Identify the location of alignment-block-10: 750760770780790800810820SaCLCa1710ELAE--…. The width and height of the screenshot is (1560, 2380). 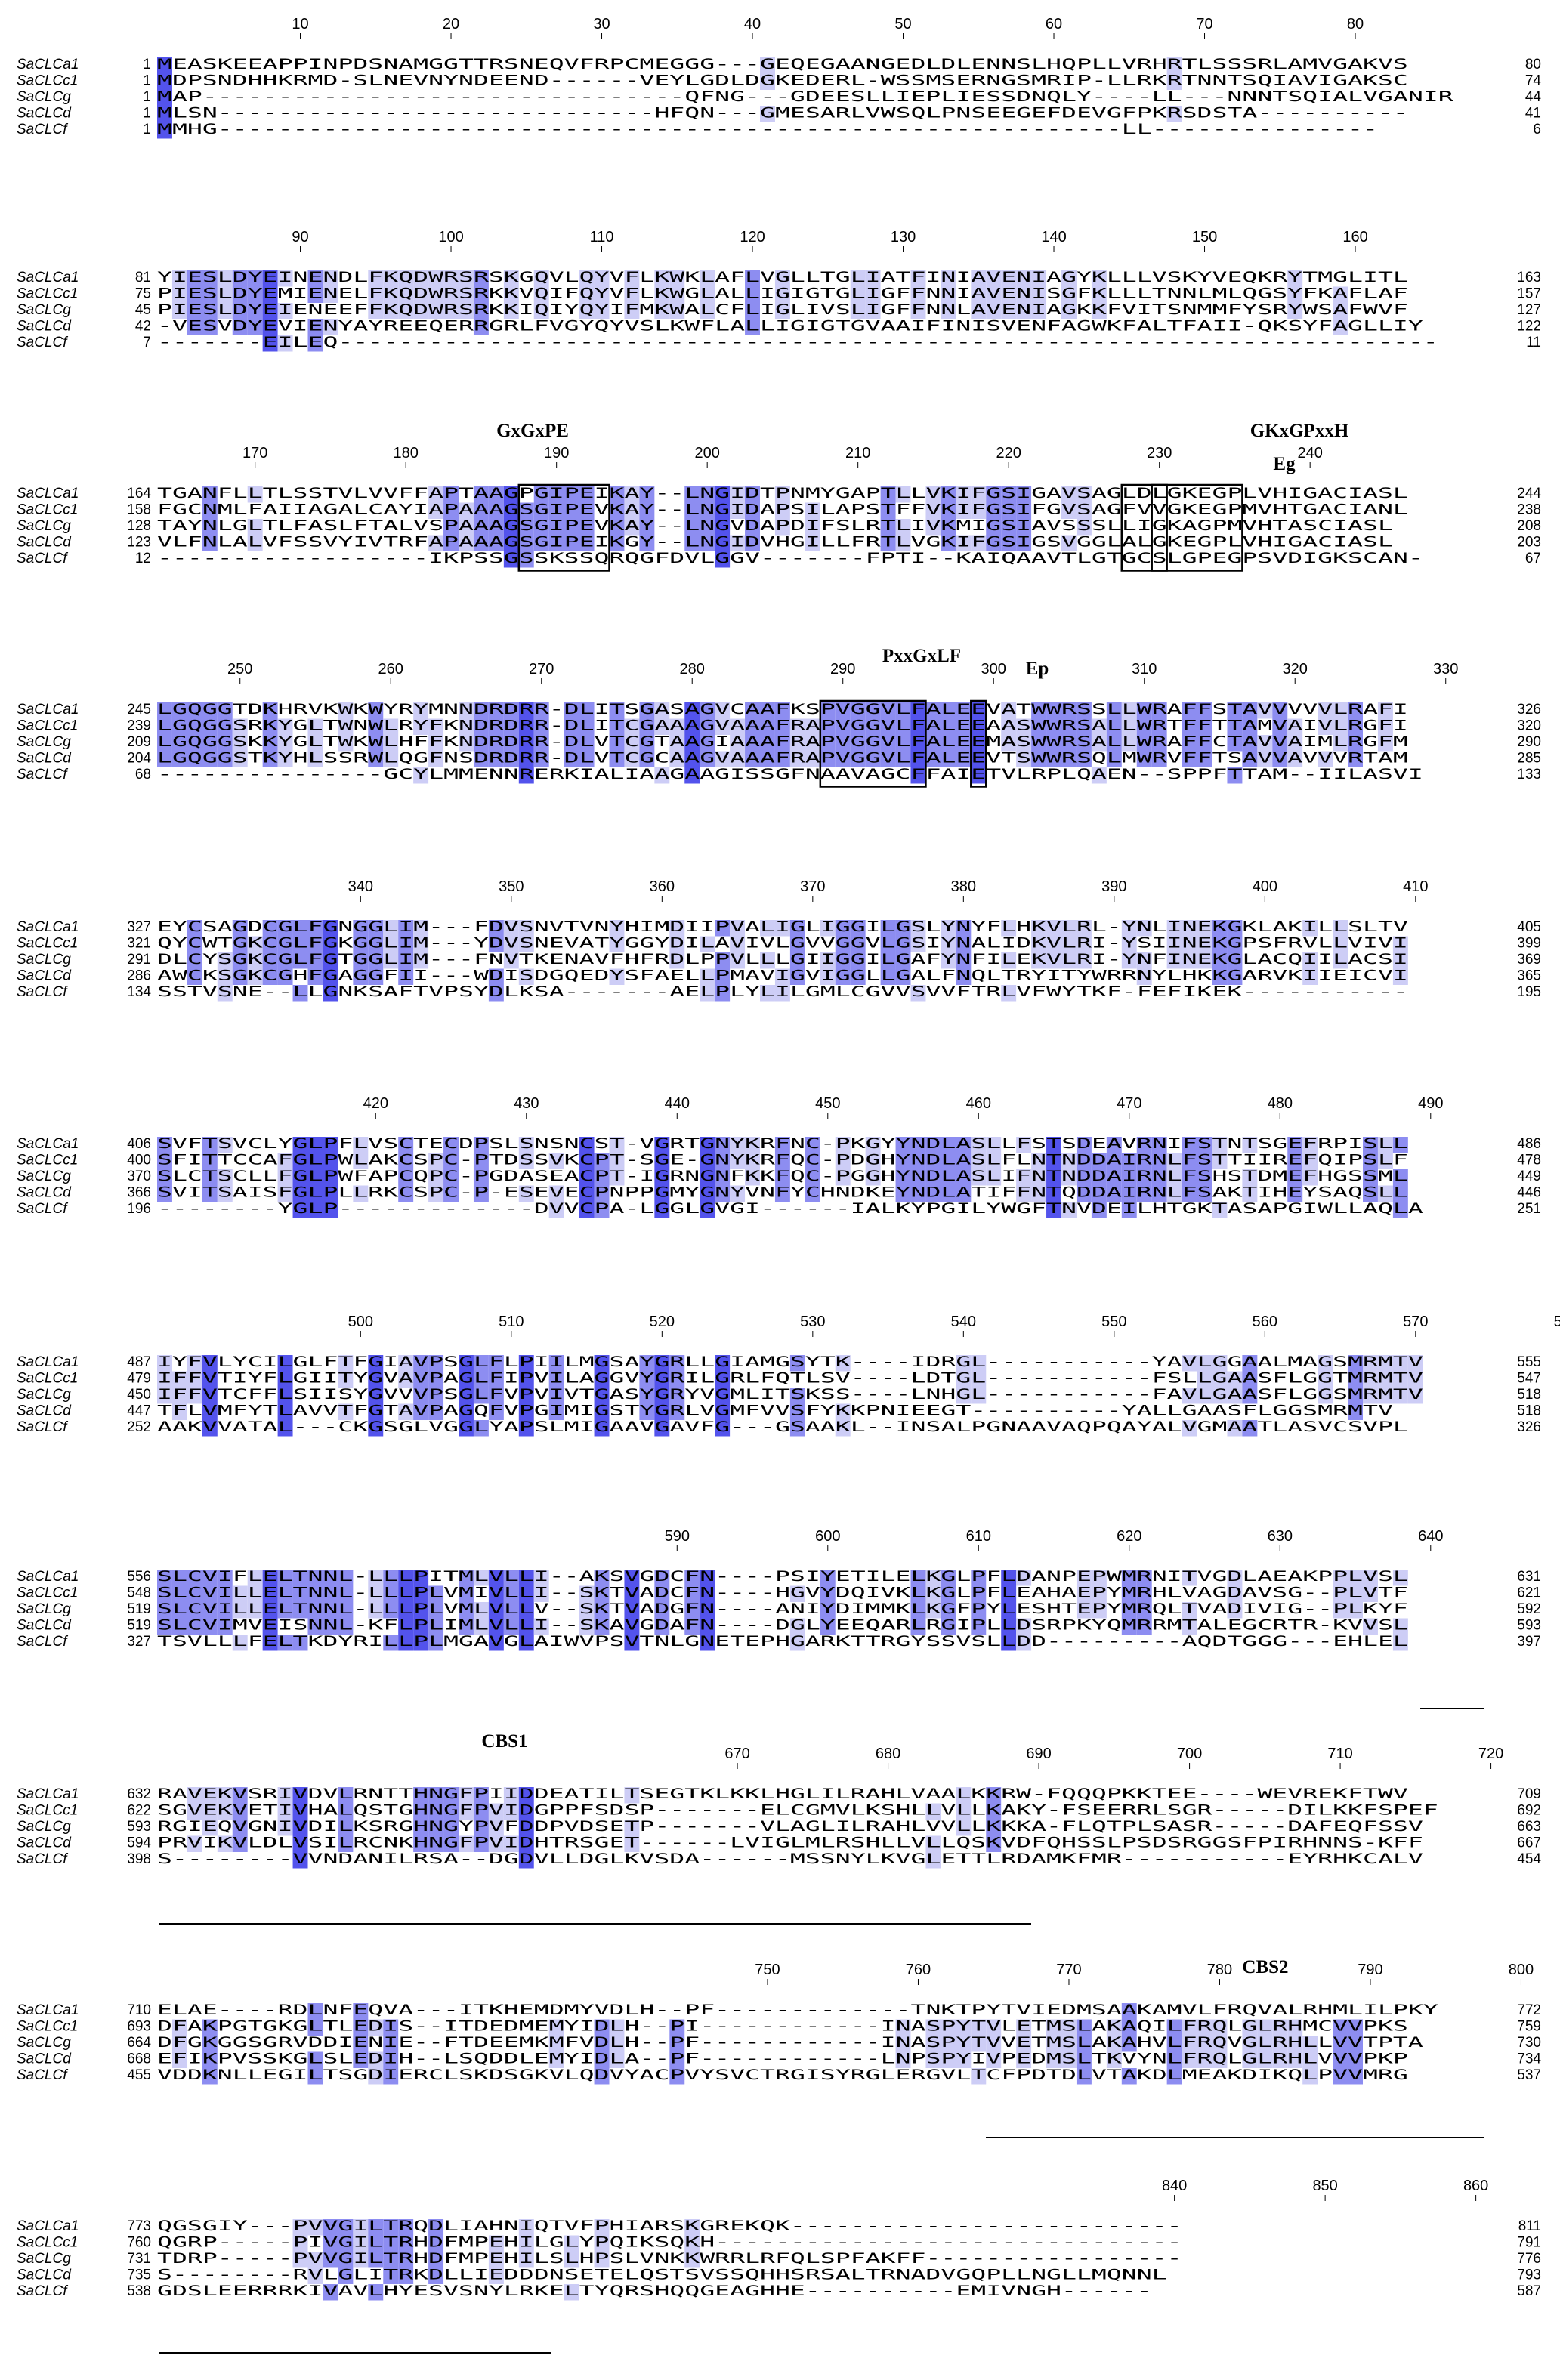
(779, 2023).